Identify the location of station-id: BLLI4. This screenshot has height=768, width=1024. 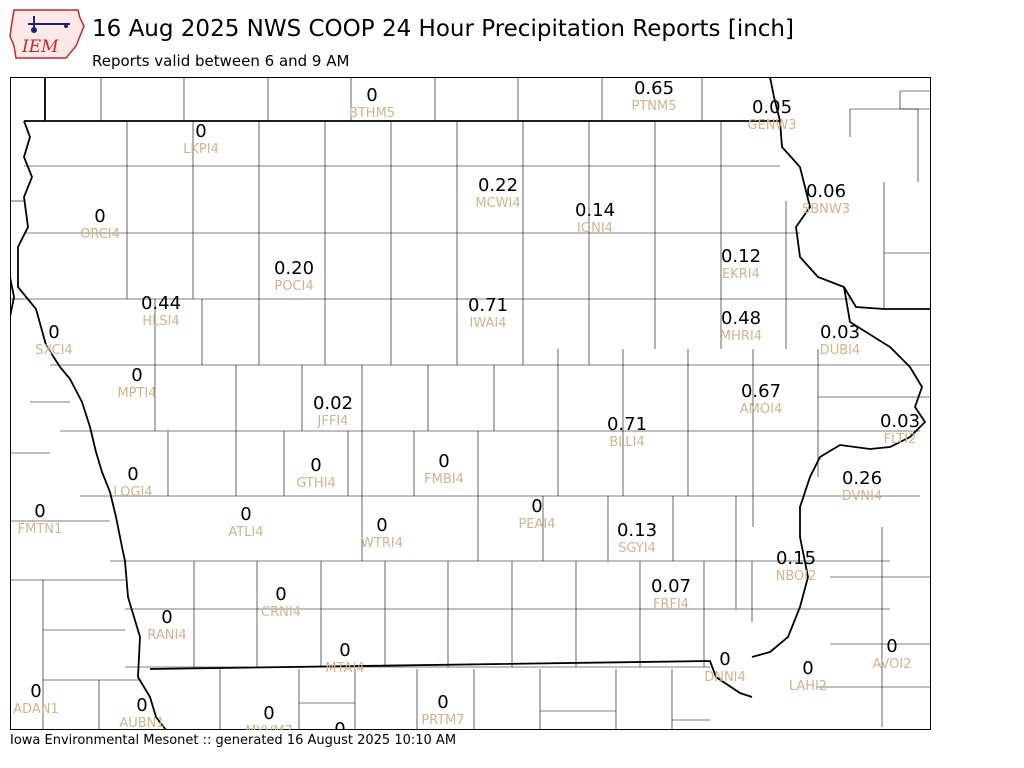
(627, 442).